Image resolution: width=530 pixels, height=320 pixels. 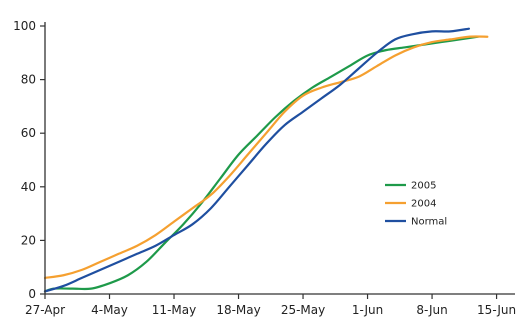 What do you see at coordinates (496, 310) in the screenshot?
I see `x-tick-label: 15-Jun` at bounding box center [496, 310].